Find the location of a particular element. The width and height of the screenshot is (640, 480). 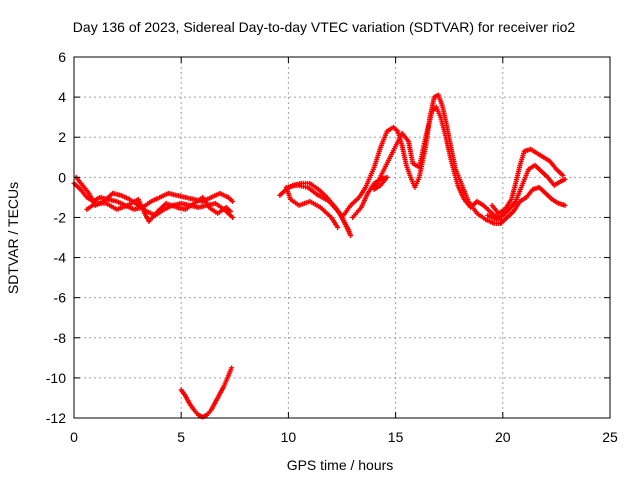

y-tick-label: 2 is located at coordinates (62, 137).